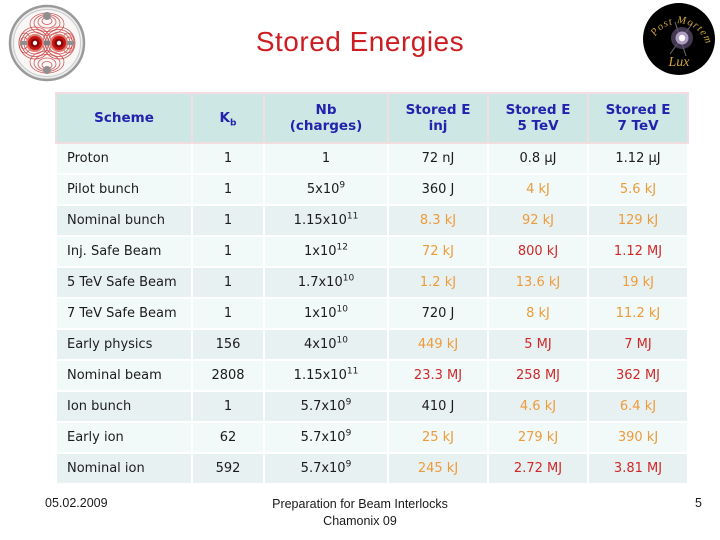 This screenshot has width=720, height=540. Describe the element at coordinates (638, 313) in the screenshot. I see `cell-stored-e-7tev: 11.2 kJ` at that location.